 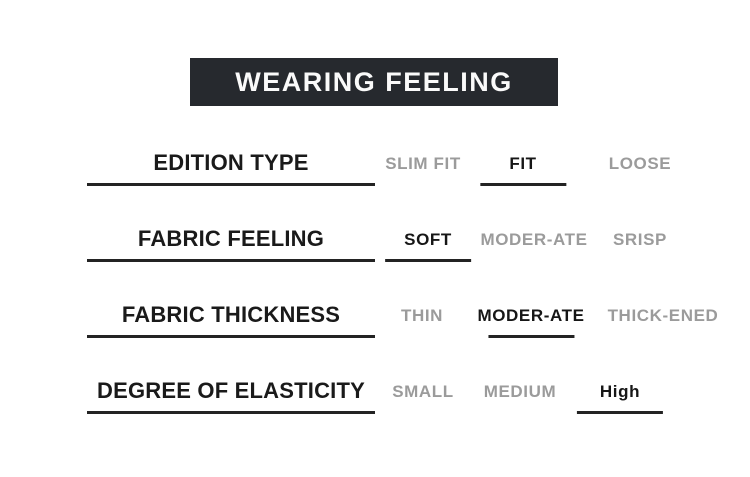 I want to click on attribute-label: FABRIC FEELING, so click(x=231, y=241).